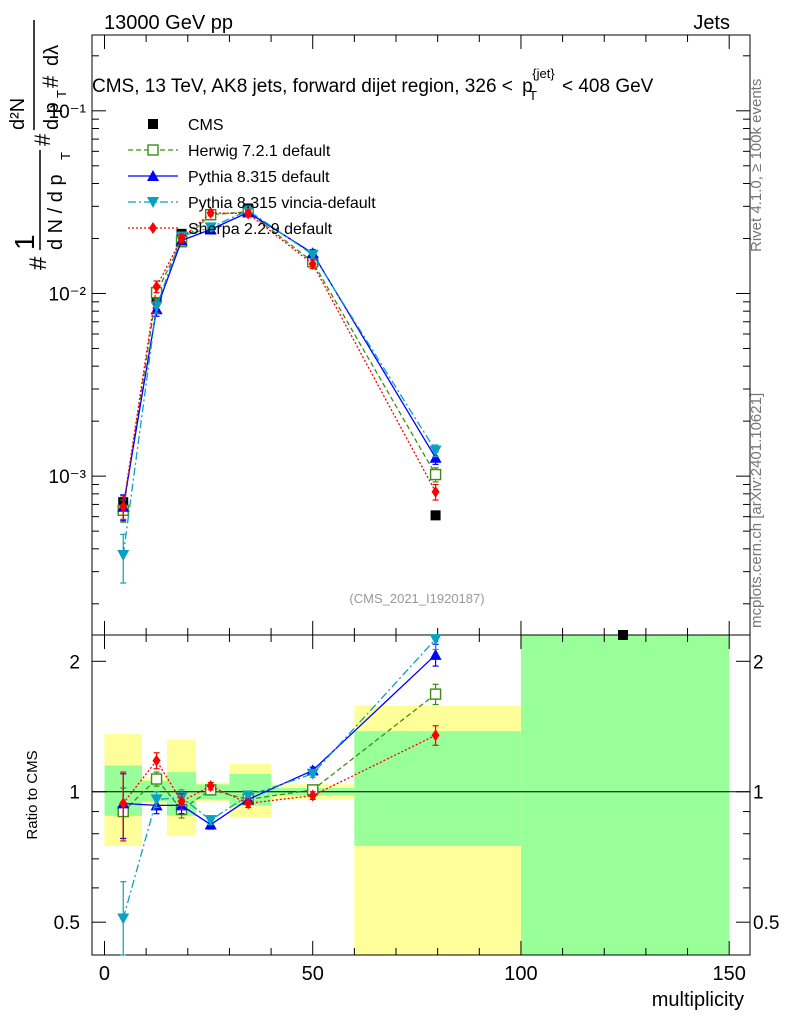 This screenshot has width=786, height=1024. I want to click on y-tick-label-ratio-right: 2, so click(758, 662).